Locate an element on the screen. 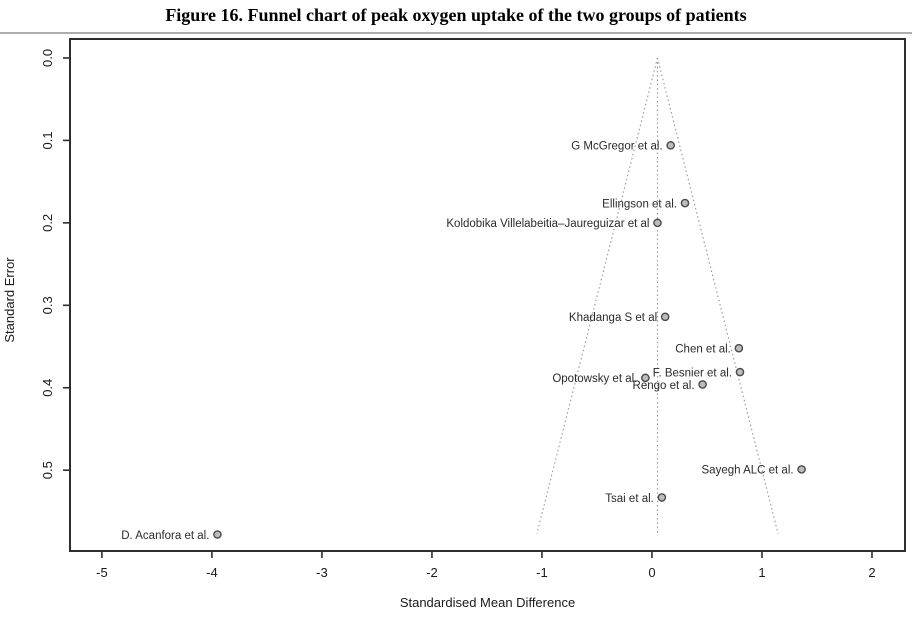 The image size is (912, 619). study-label: Tsai et al. is located at coordinates (629, 499).